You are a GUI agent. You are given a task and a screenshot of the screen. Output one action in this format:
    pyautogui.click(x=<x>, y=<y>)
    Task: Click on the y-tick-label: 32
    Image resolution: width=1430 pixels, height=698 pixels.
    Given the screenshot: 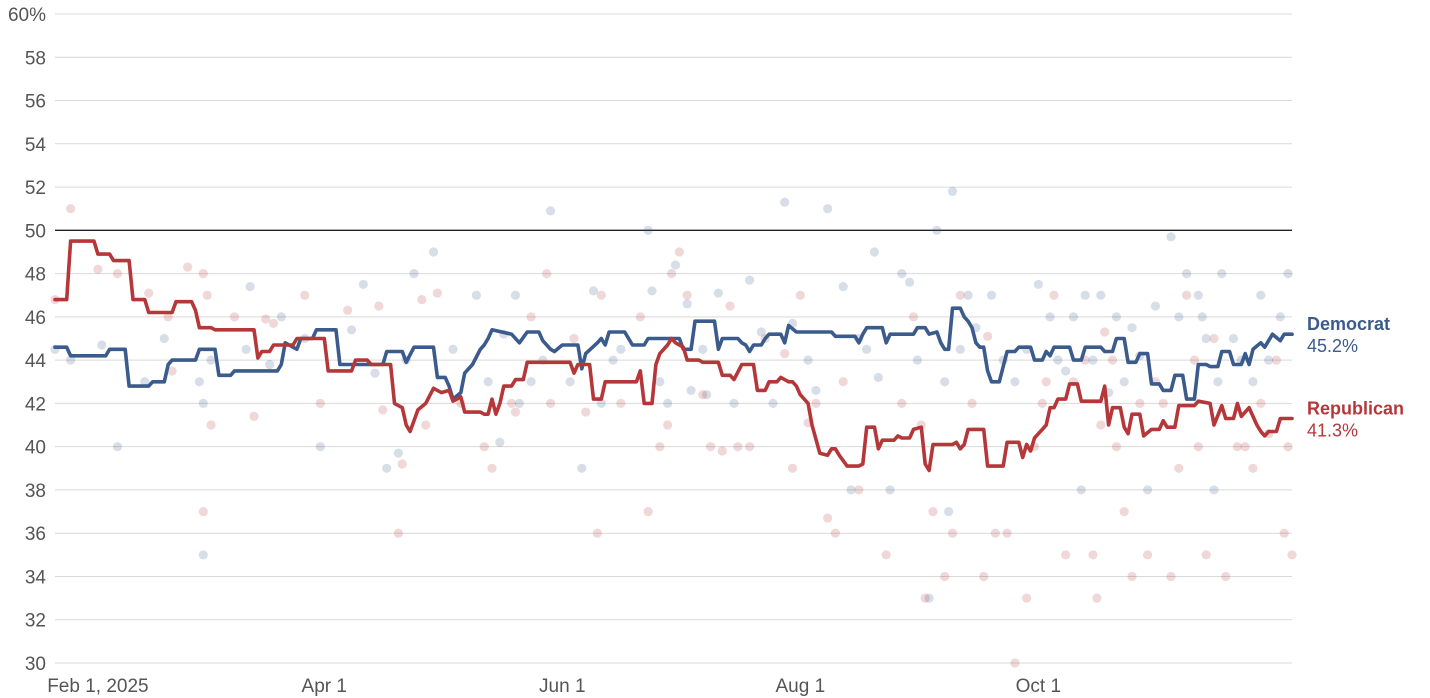 What is the action you would take?
    pyautogui.click(x=35, y=621)
    